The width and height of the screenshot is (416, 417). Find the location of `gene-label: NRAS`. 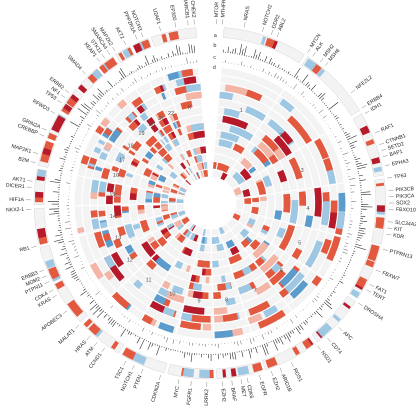

gene-label: NRAS is located at coordinates (247, 13).